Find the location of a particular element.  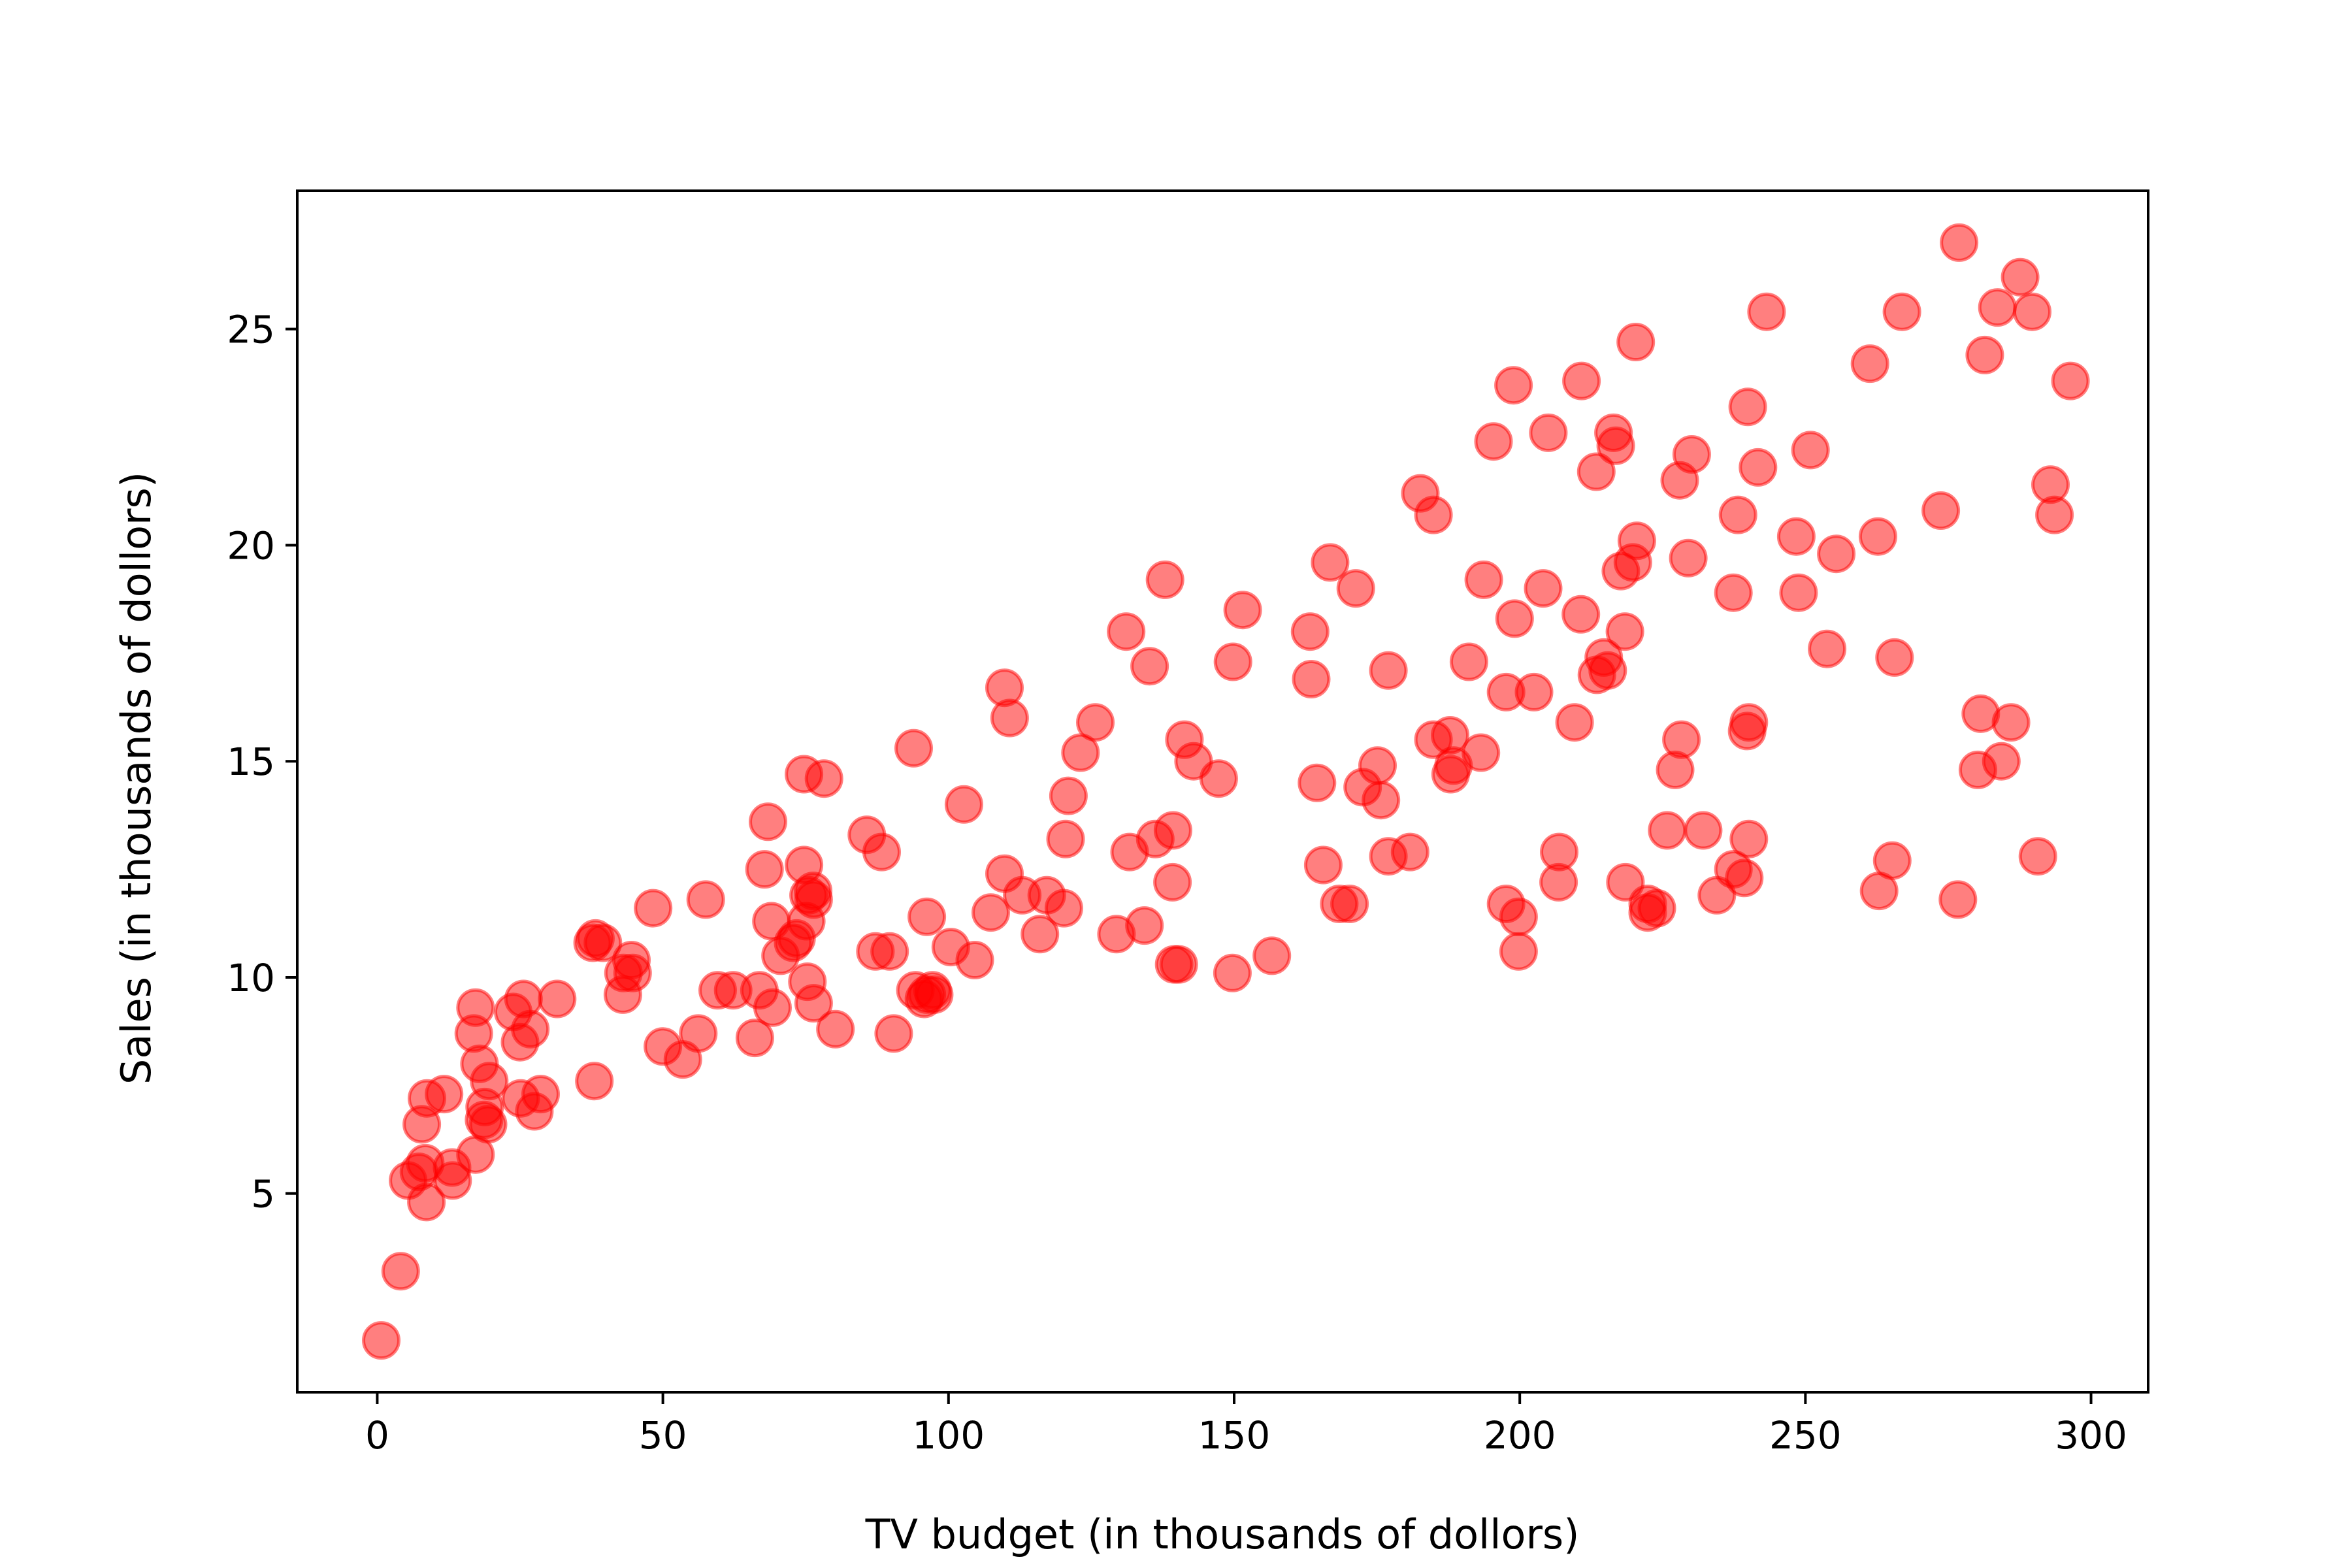

x-tick-label: 300 is located at coordinates (2091, 1435).